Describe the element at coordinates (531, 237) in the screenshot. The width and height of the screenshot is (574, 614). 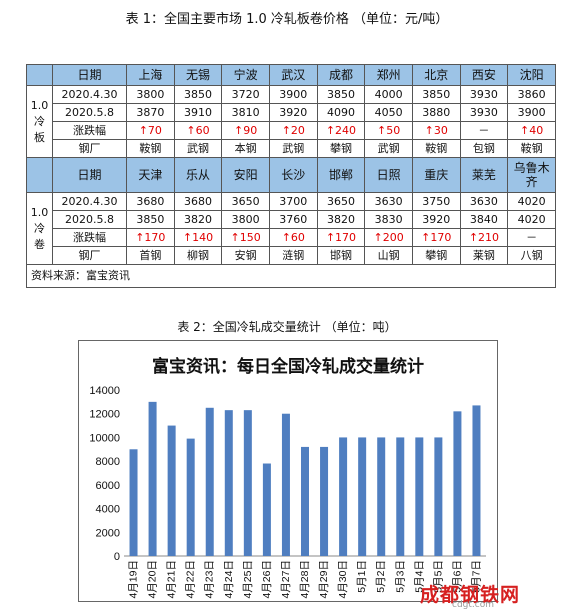
I see `table-cell: －` at that location.